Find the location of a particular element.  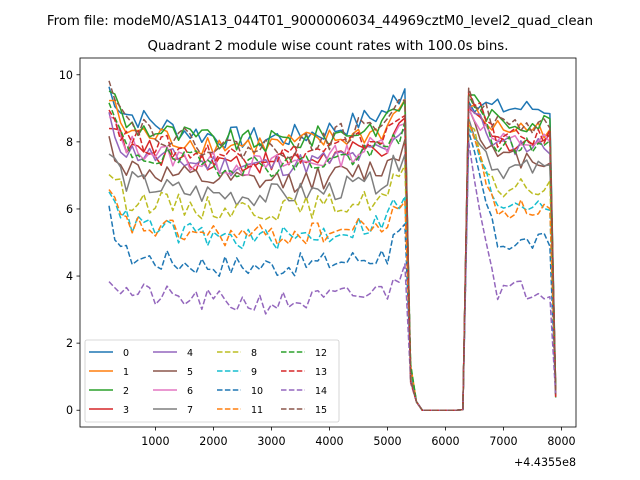

y-tick-label: 2 is located at coordinates (69, 343).